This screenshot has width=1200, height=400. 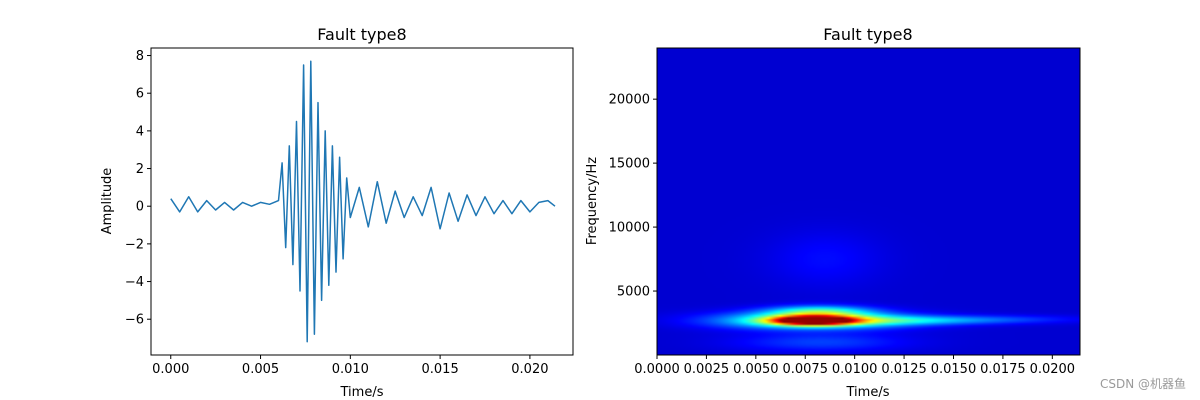 What do you see at coordinates (140, 56) in the screenshot?
I see `y-tick-label: 8` at bounding box center [140, 56].